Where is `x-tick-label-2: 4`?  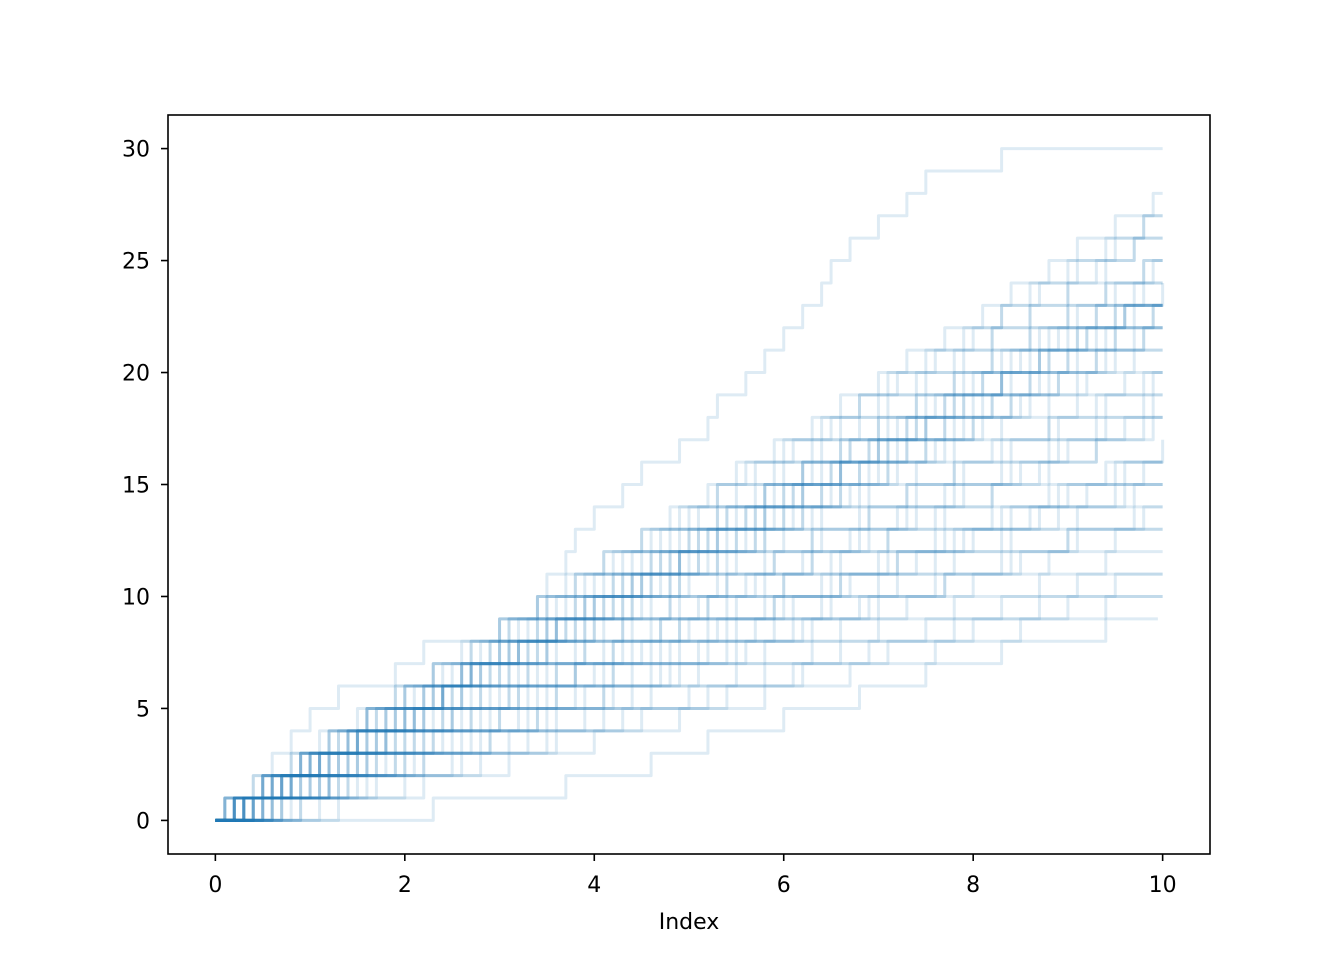 x-tick-label-2: 4 is located at coordinates (594, 885).